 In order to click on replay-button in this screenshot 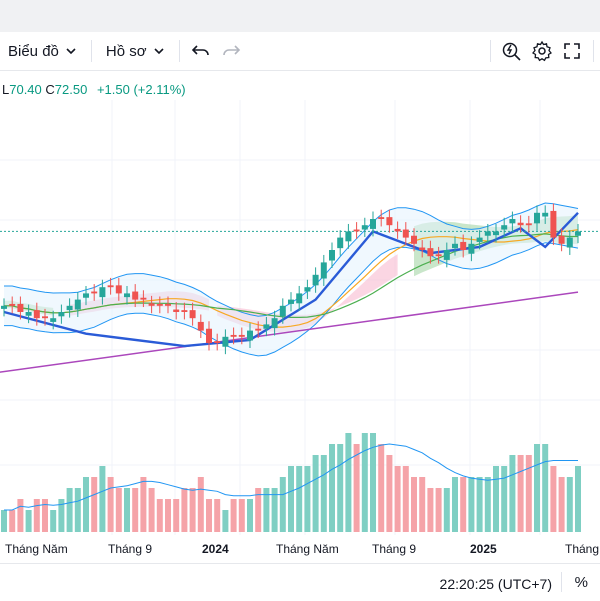, I will do `click(512, 51)`.